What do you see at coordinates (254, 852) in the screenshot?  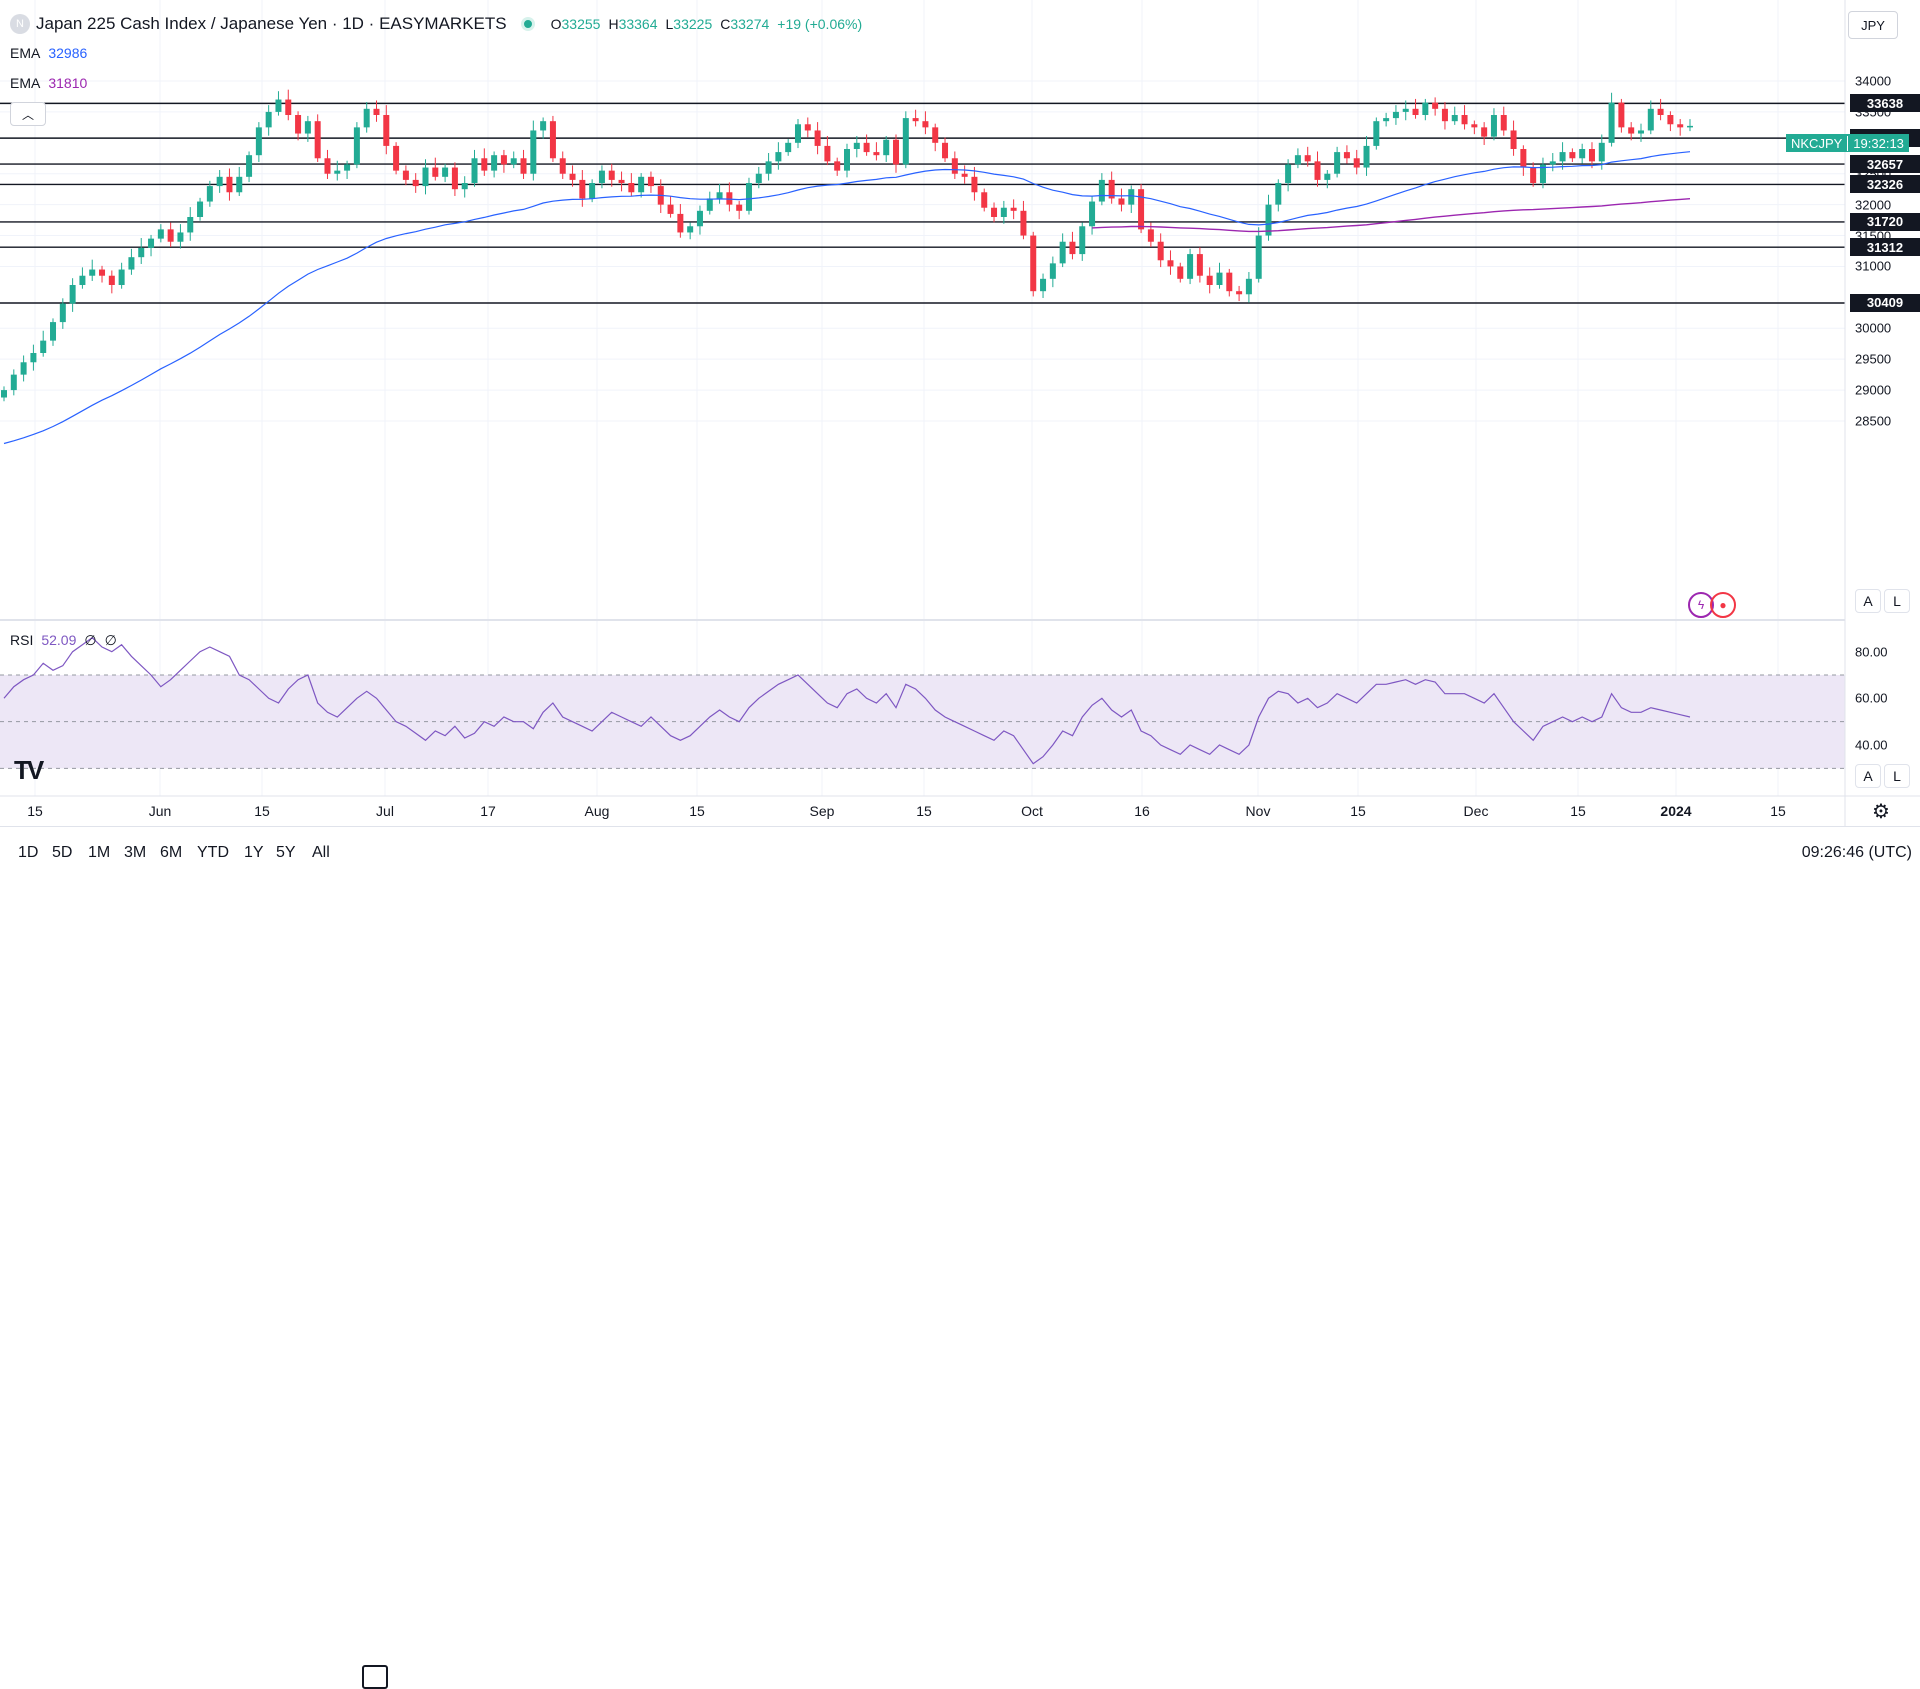 I see `range-button-1y: 1Y` at bounding box center [254, 852].